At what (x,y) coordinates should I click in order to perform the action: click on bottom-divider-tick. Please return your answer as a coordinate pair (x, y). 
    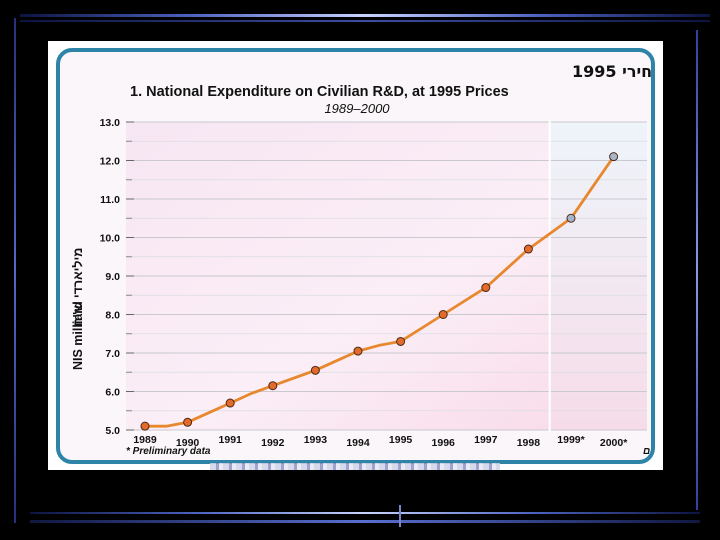
    Looking at the image, I should click on (400, 516).